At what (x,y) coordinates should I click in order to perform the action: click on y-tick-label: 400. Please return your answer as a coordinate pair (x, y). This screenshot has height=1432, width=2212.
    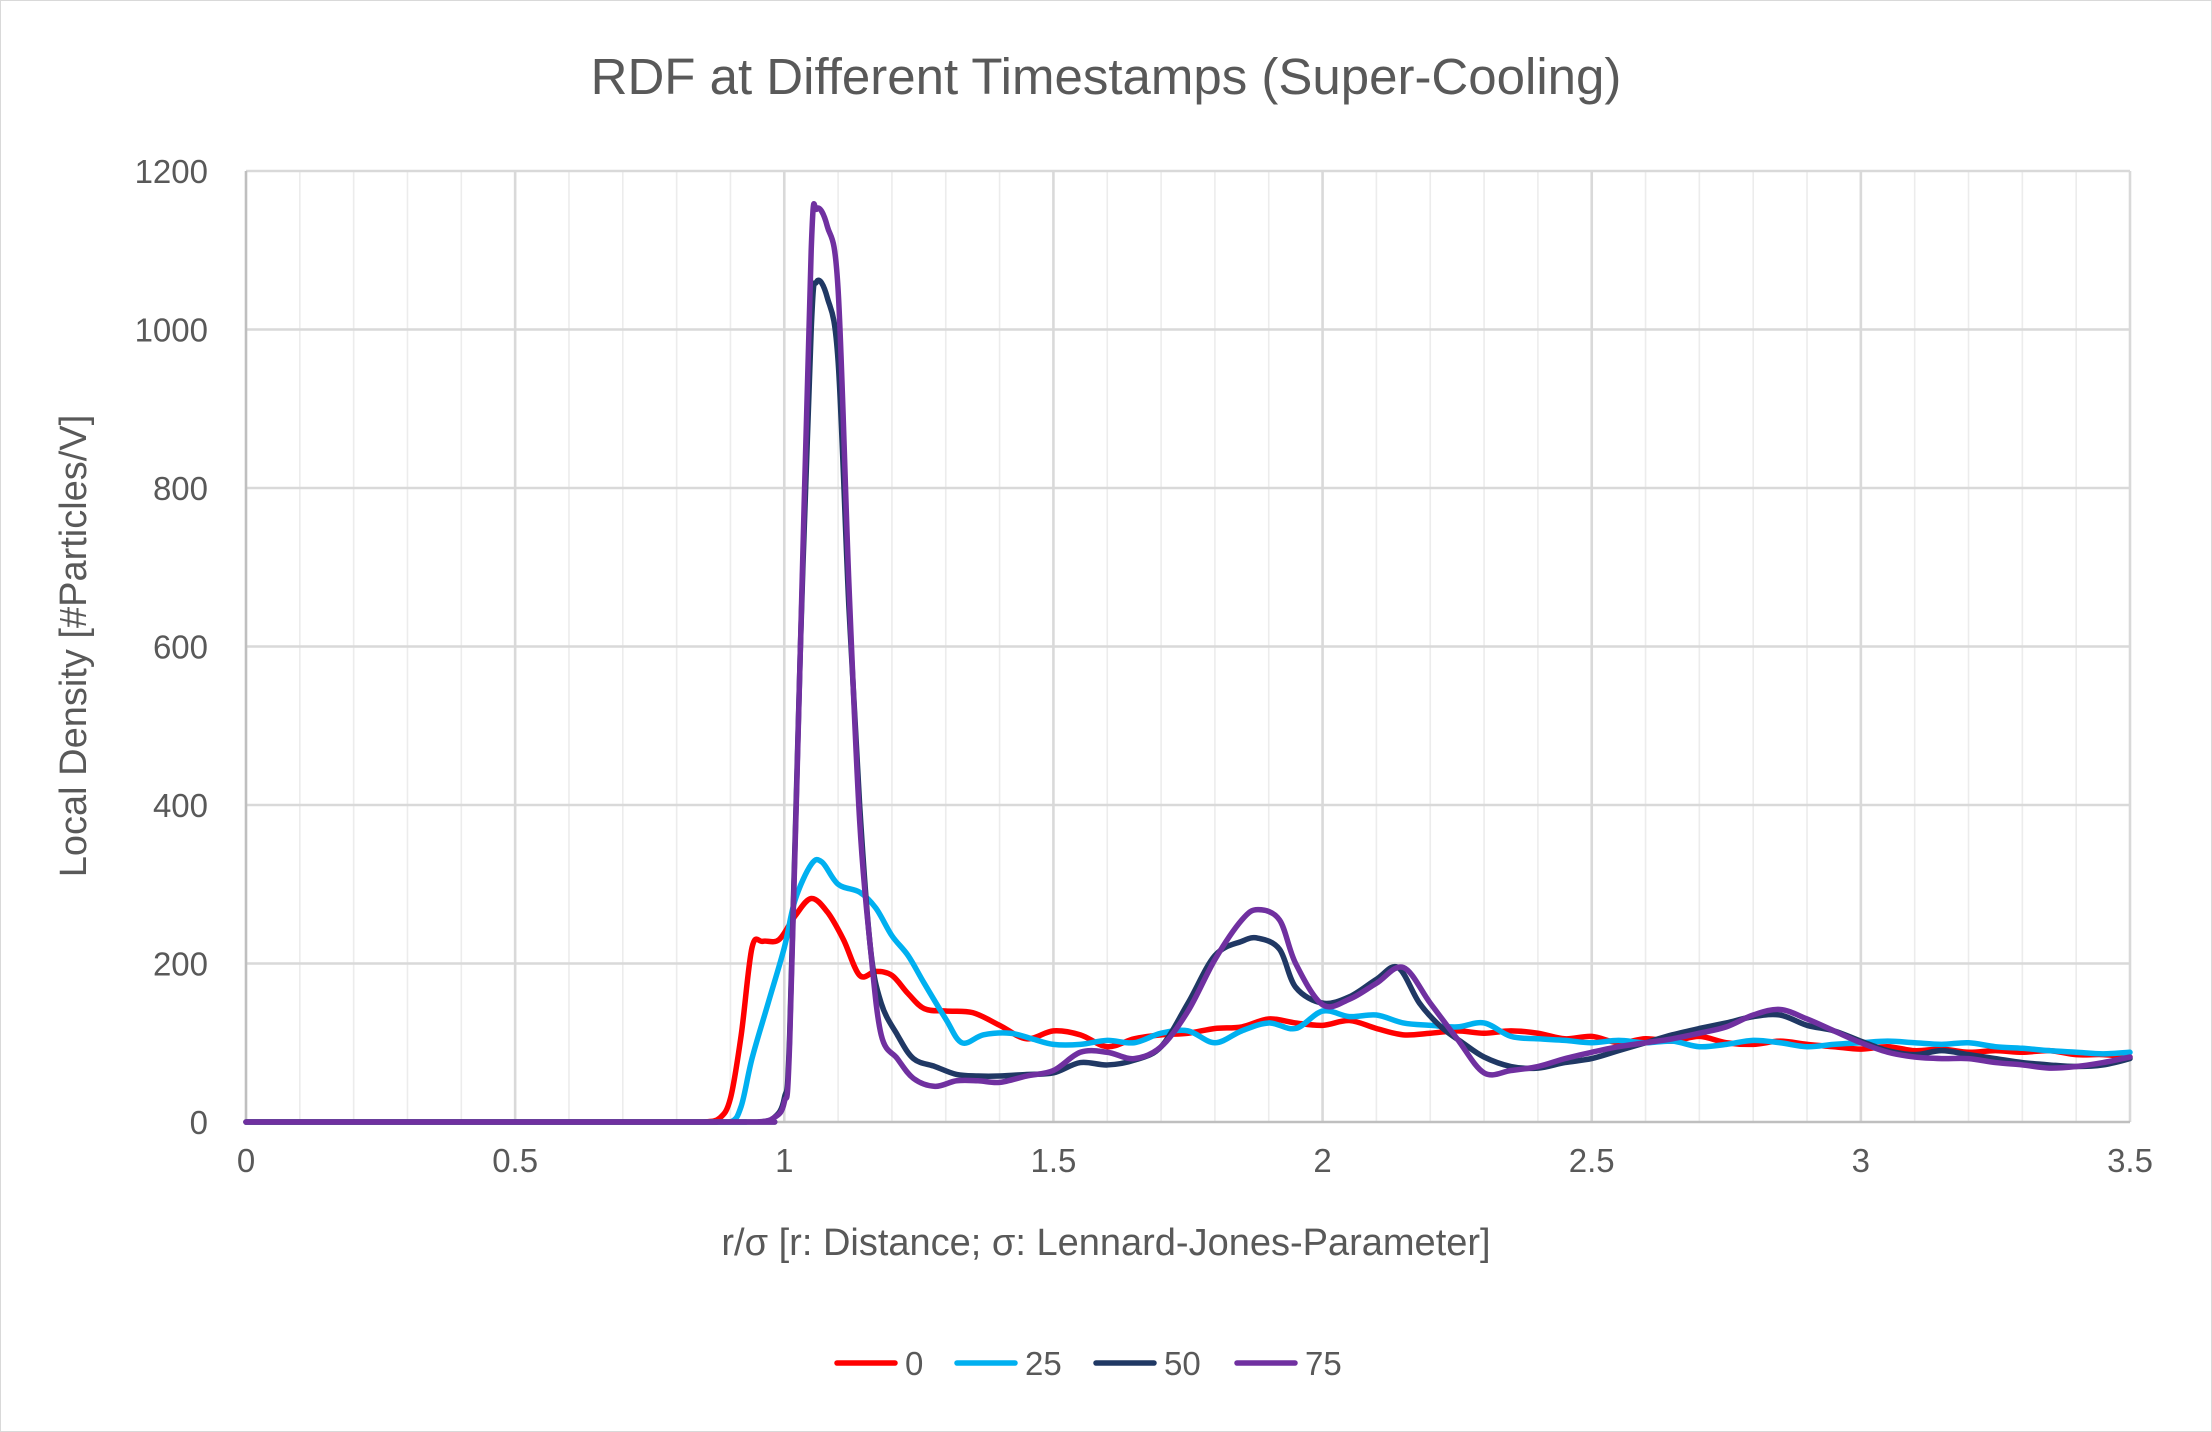
    Looking at the image, I should click on (180, 805).